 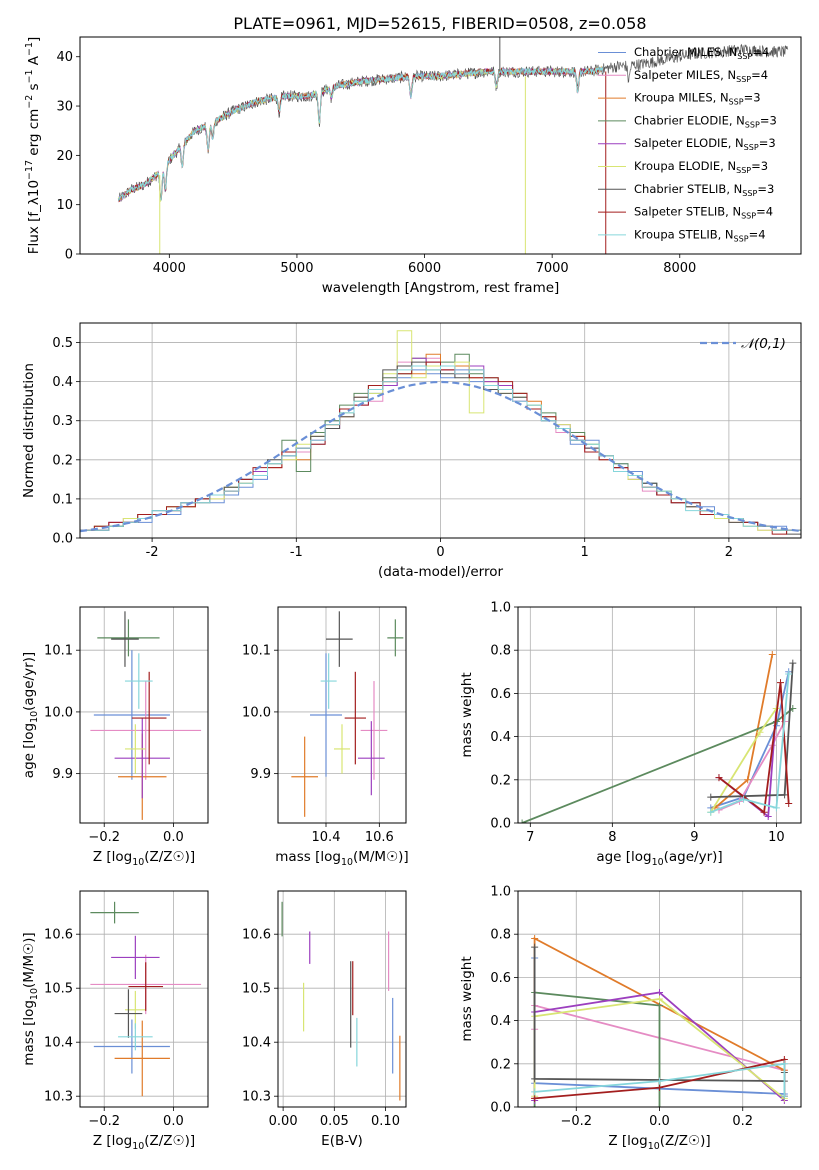 I want to click on x-tick-label: 10, so click(x=776, y=837).